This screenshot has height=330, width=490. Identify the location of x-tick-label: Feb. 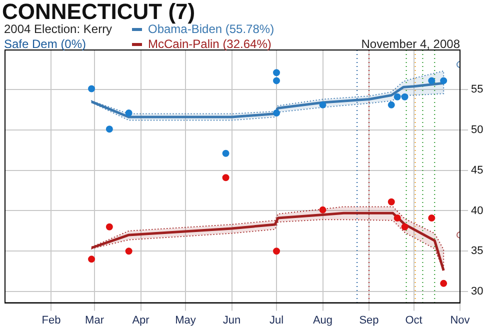
(51, 320).